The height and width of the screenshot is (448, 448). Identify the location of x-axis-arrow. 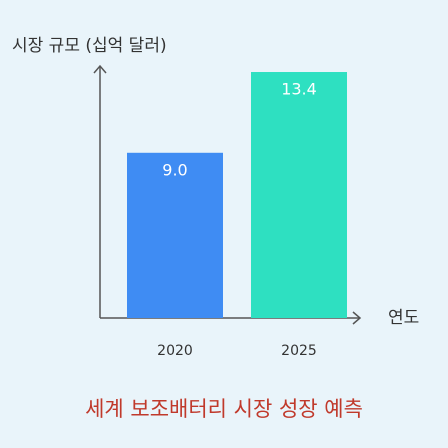
(357, 318).